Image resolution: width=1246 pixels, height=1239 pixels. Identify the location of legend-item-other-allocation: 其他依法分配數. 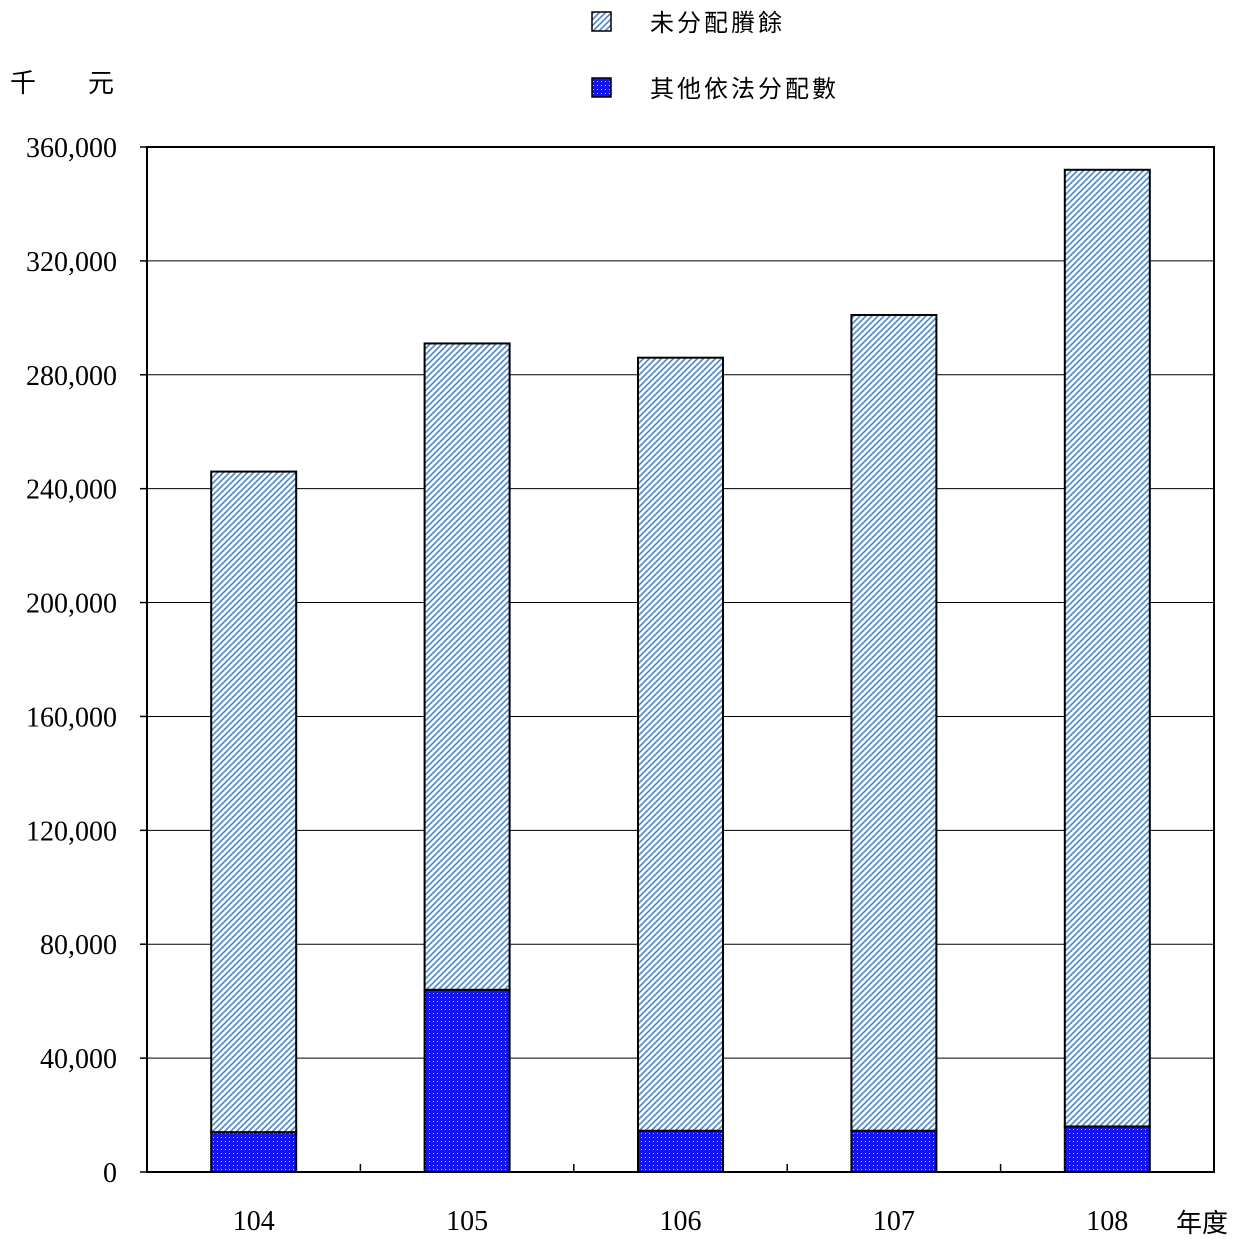
(715, 89).